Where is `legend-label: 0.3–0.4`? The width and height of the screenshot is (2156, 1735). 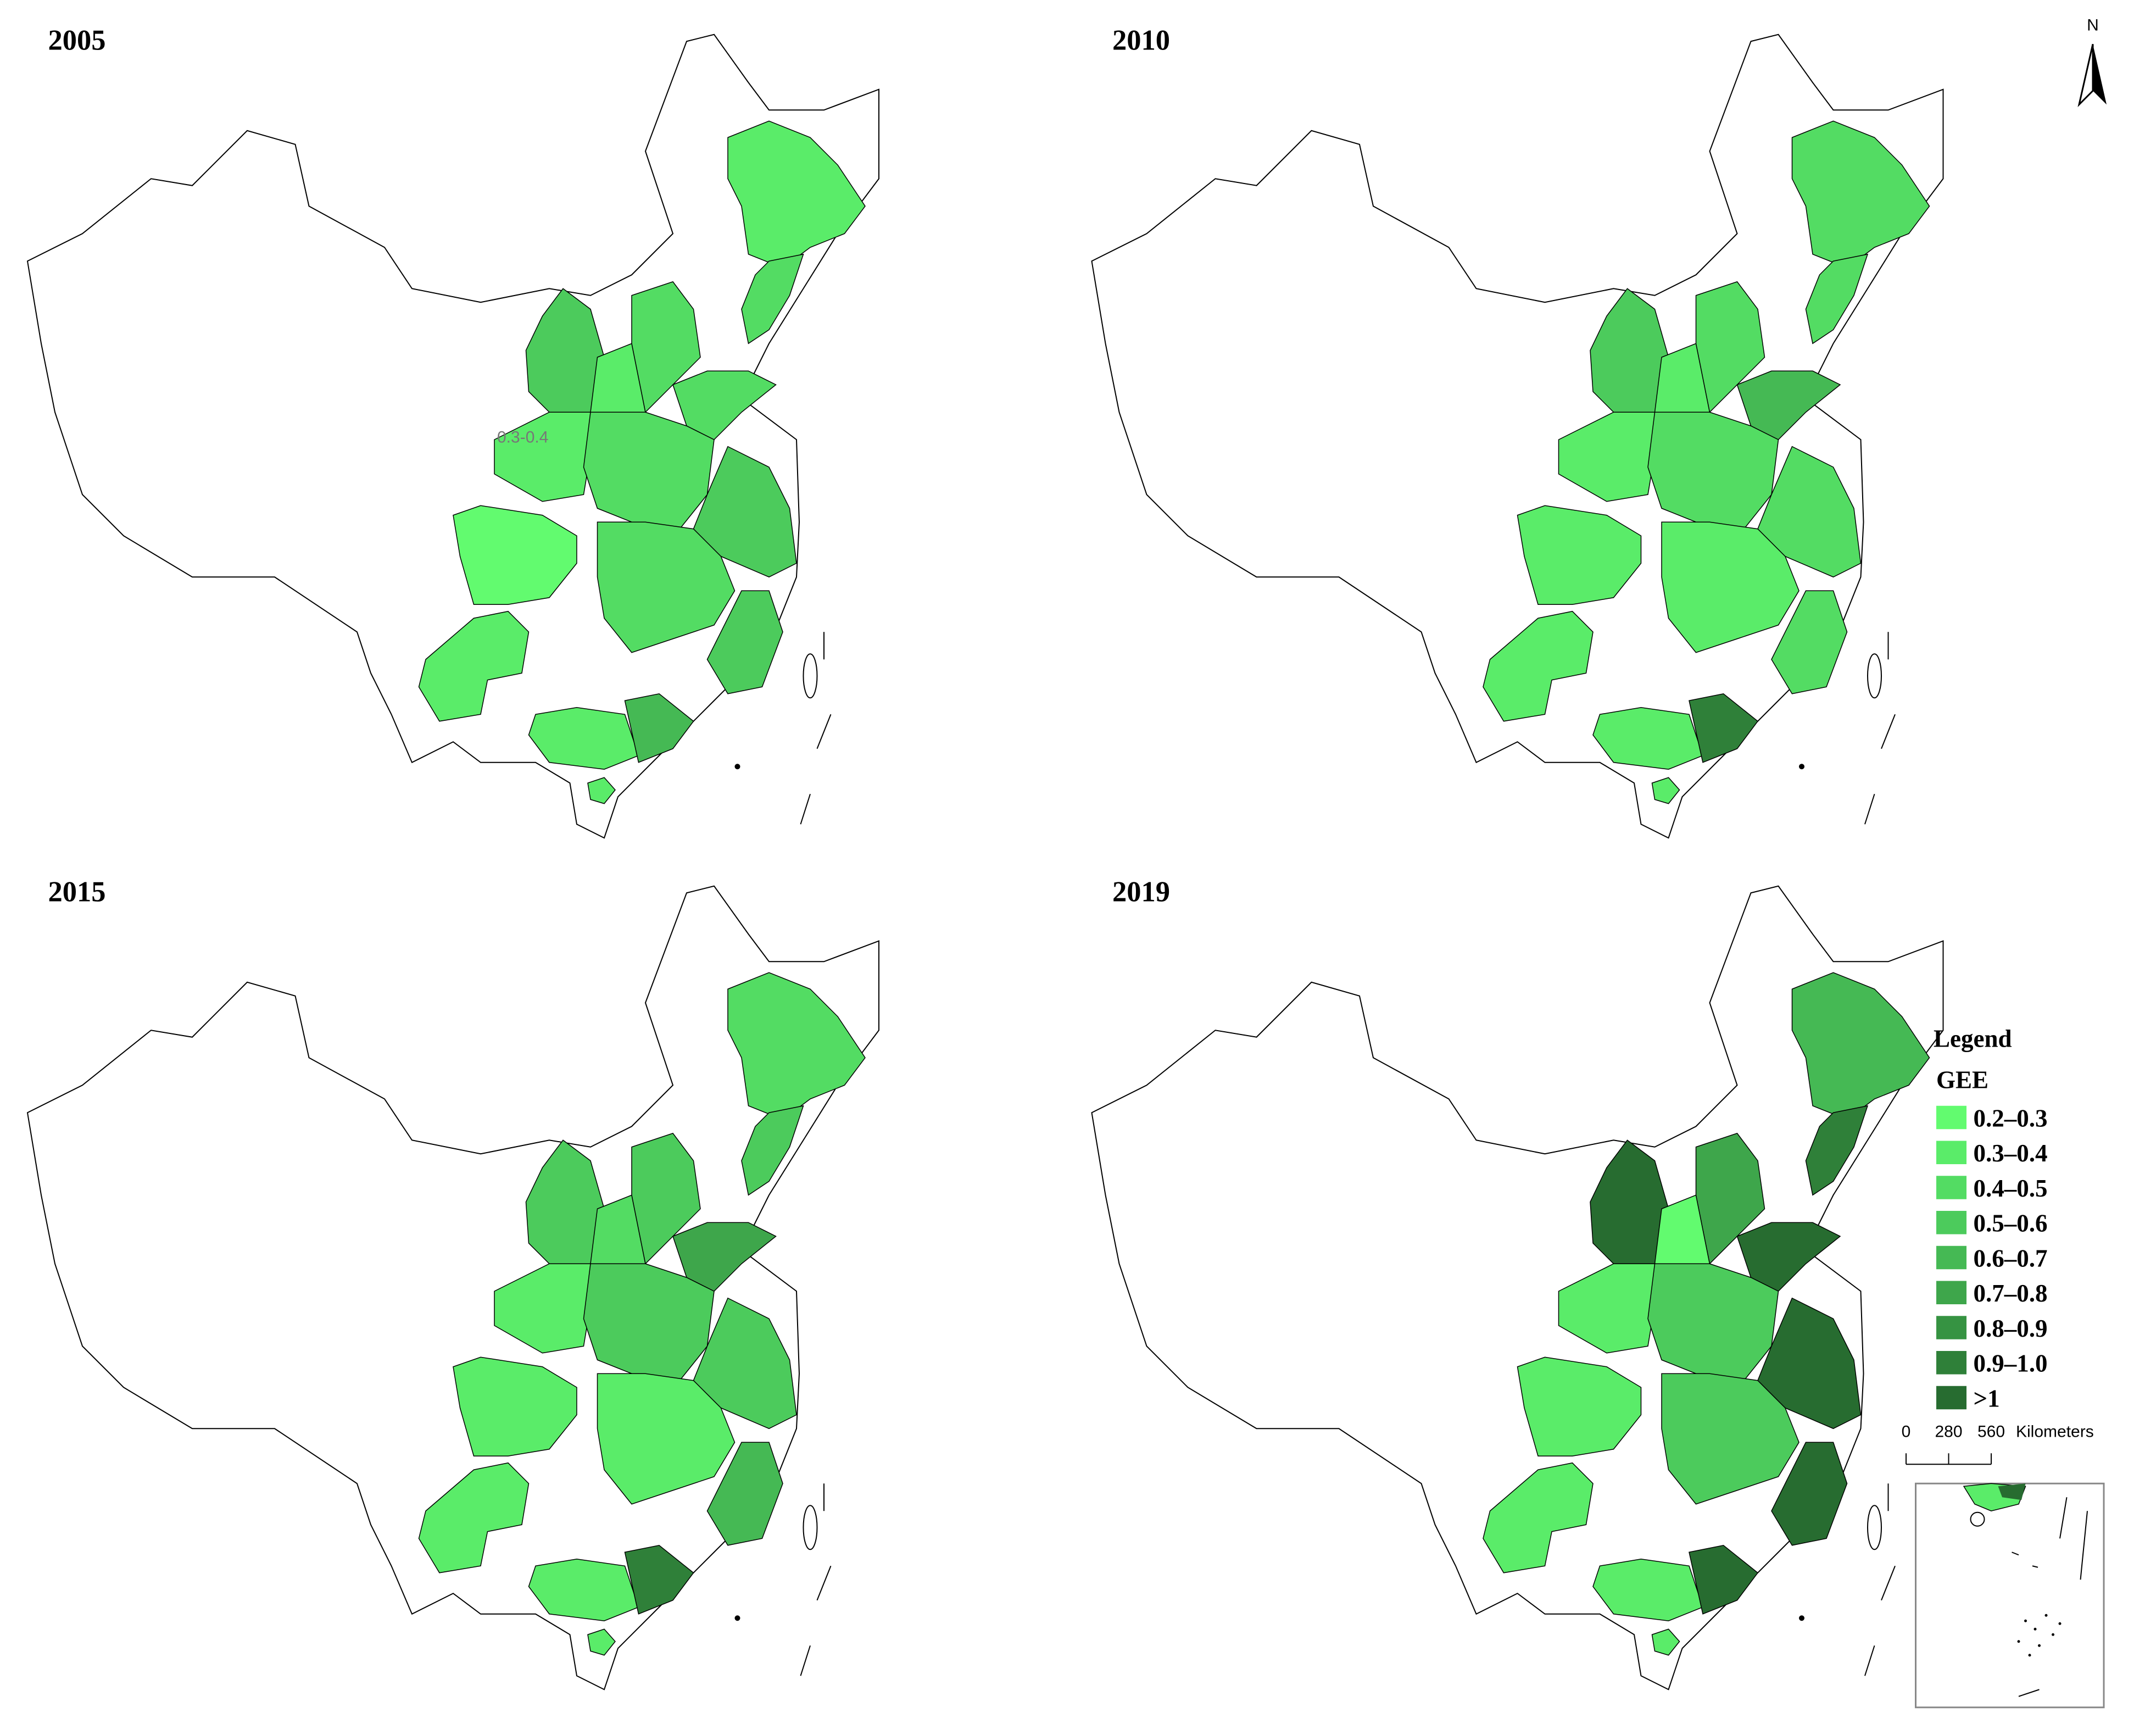
legend-label: 0.3–0.4 is located at coordinates (2011, 1153).